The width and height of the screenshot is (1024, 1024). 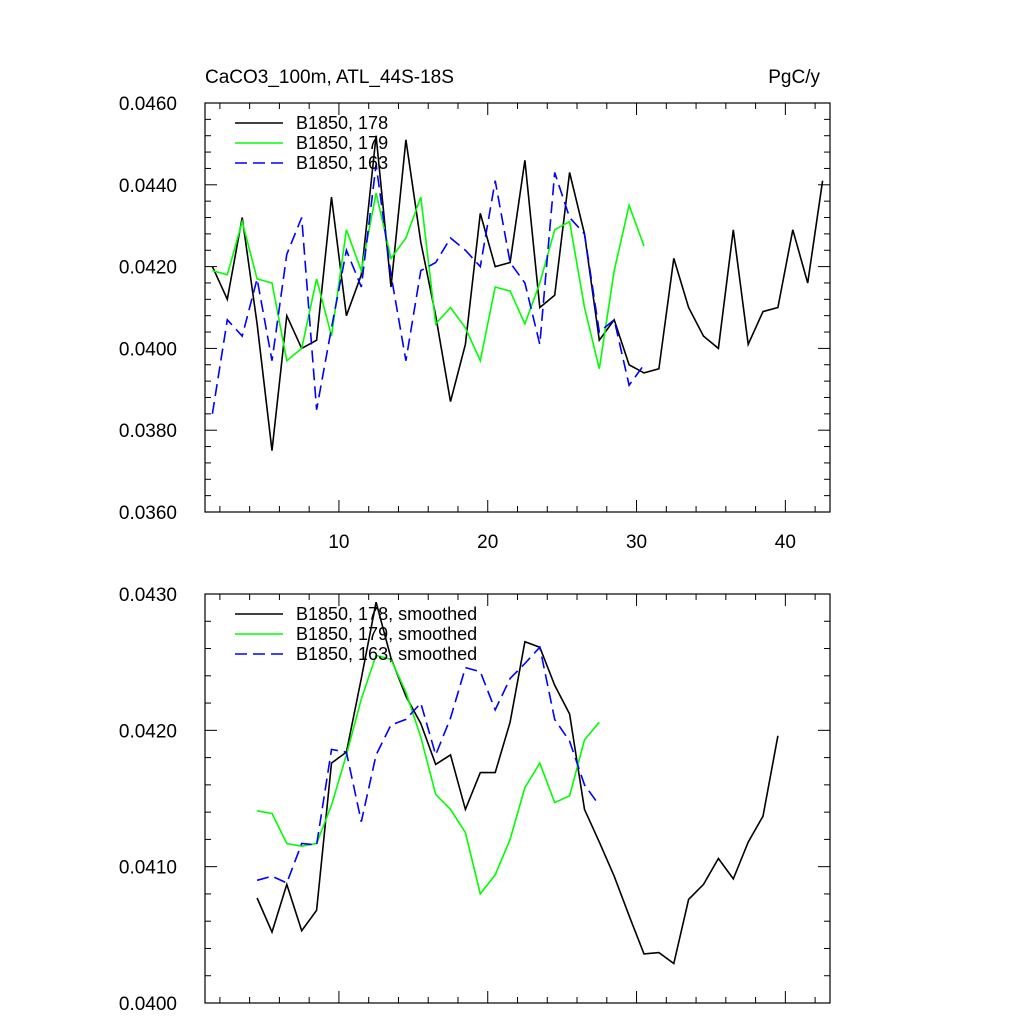 I want to click on top-units-label: PgC/y, so click(x=794, y=77).